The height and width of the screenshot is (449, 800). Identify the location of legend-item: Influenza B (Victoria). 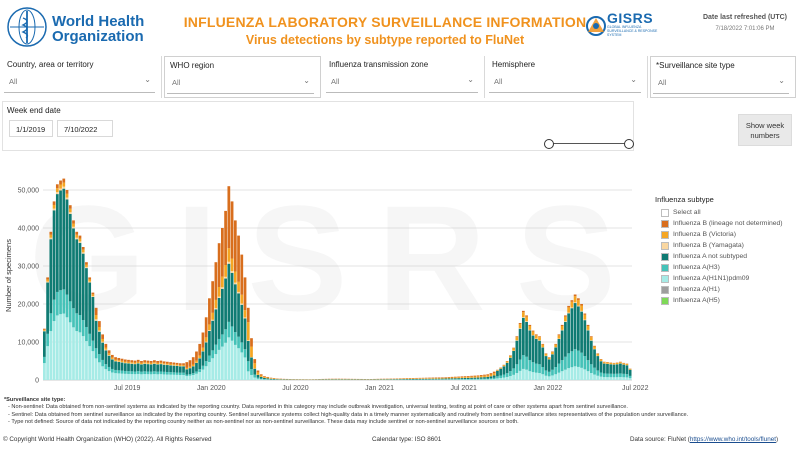
(725, 235).